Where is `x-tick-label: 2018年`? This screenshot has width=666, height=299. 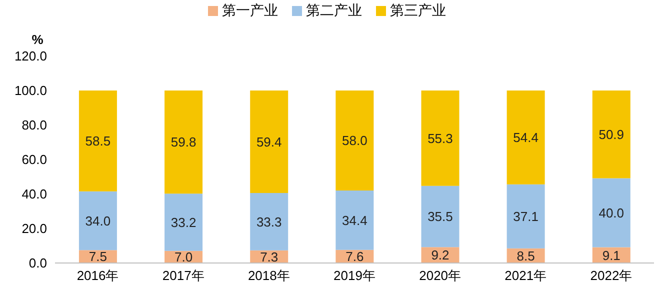
x-tick-label: 2018年 is located at coordinates (269, 276).